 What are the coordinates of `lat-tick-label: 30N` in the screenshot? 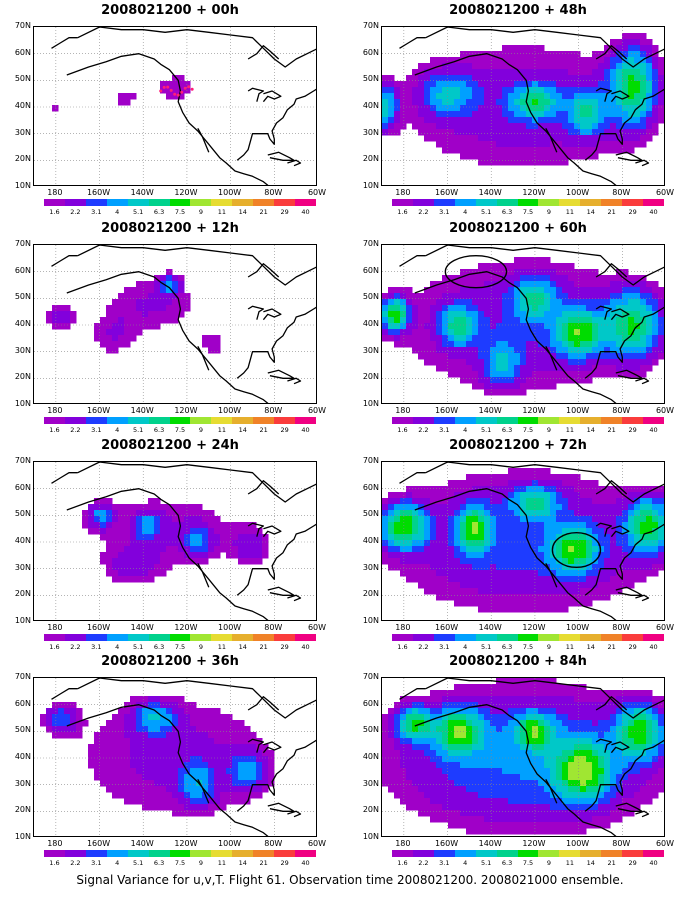 It's located at (22, 350).